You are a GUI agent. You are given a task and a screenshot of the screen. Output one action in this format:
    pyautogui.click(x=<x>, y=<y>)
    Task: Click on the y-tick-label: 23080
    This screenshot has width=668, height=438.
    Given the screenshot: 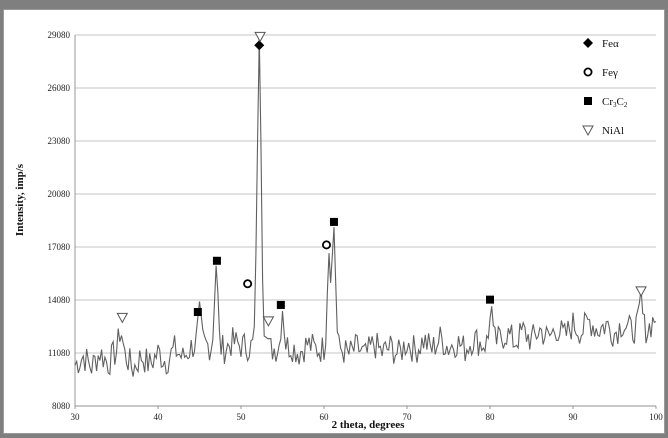 What is the action you would take?
    pyautogui.click(x=59, y=141)
    